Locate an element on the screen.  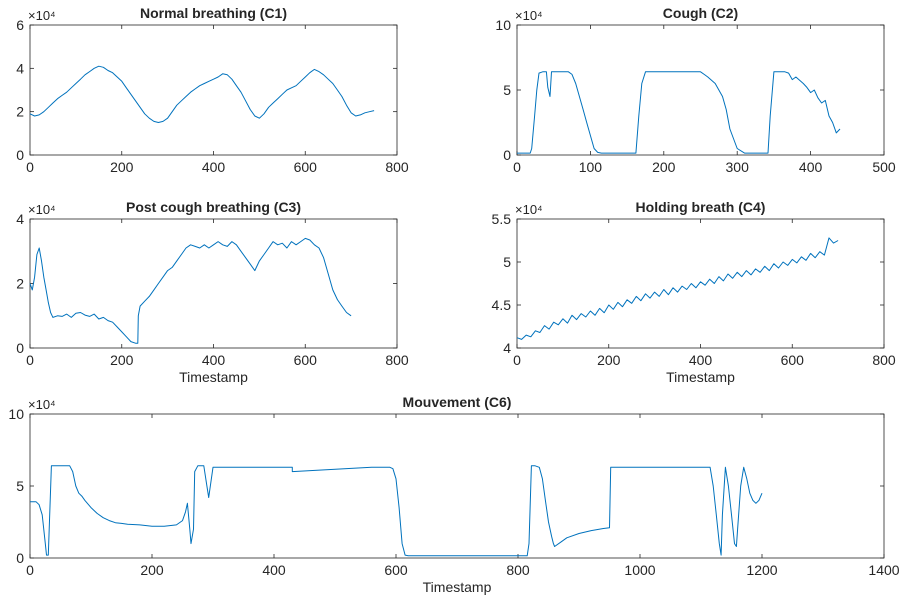
chart-title: Cough (C2) is located at coordinates (700, 13).